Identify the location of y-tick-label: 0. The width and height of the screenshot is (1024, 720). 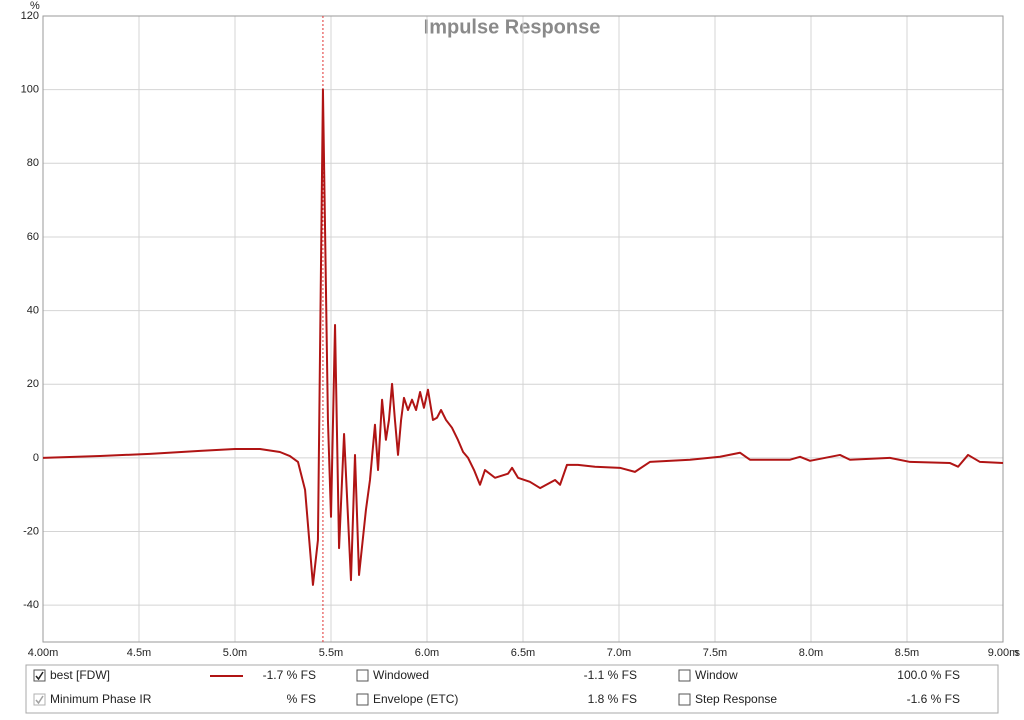
(36, 458).